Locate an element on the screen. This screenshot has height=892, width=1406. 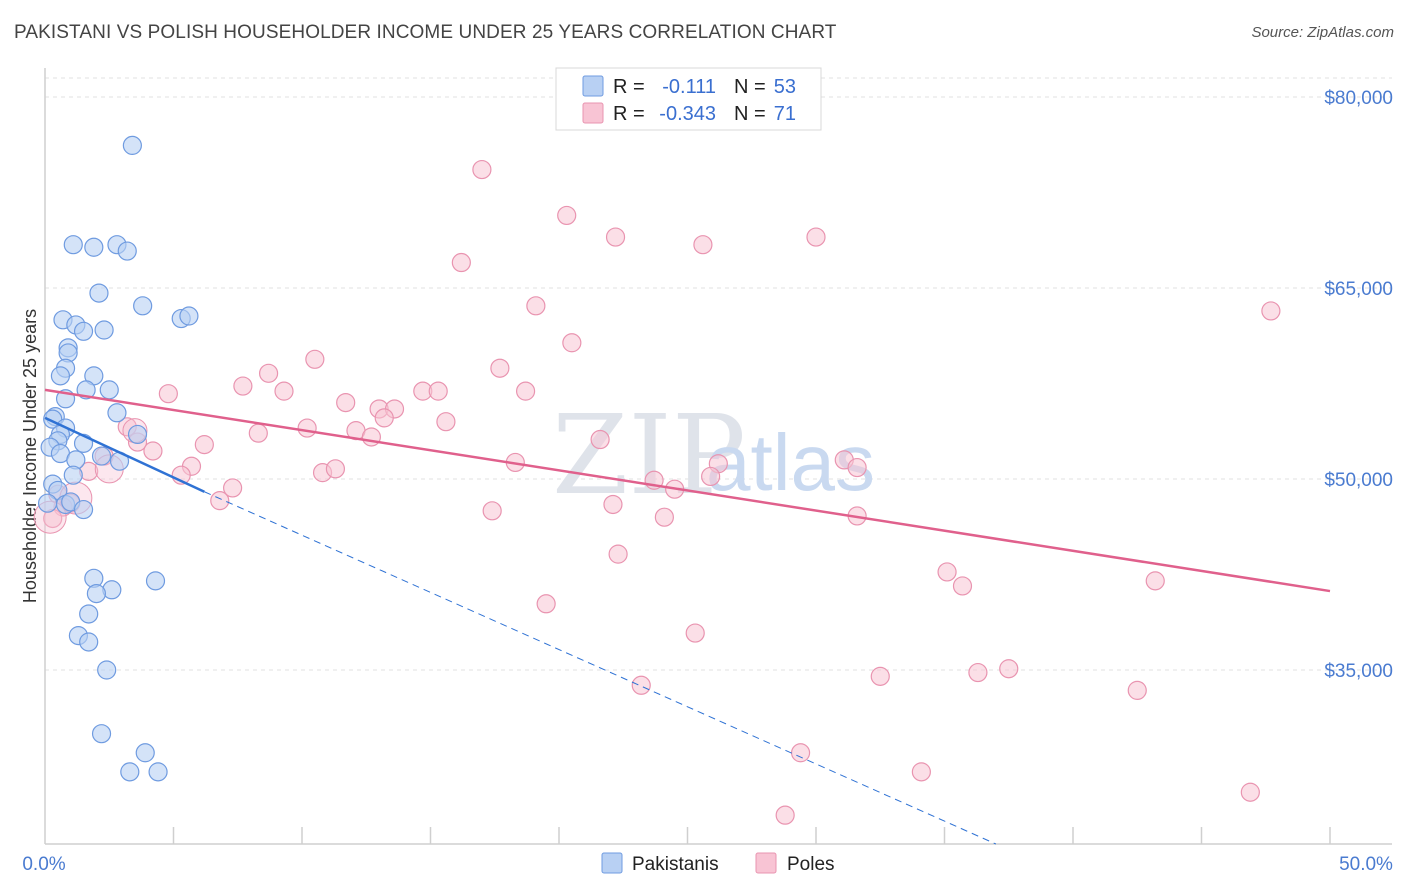
x-tick-marks is located at coordinates (751, 835).